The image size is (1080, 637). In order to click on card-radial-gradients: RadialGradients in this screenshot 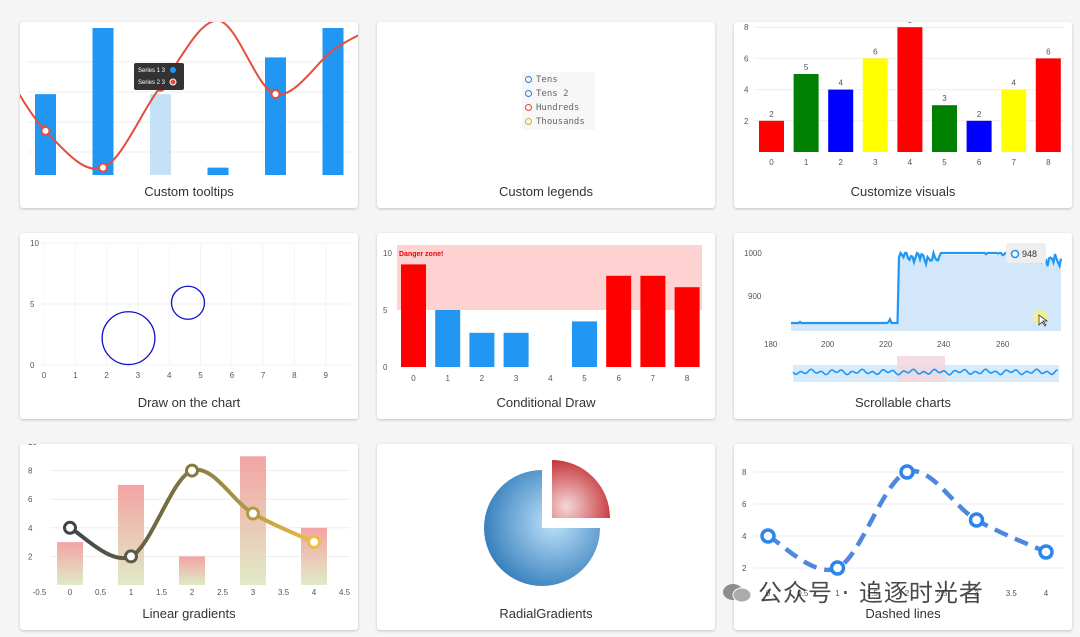, I will do `click(546, 537)`.